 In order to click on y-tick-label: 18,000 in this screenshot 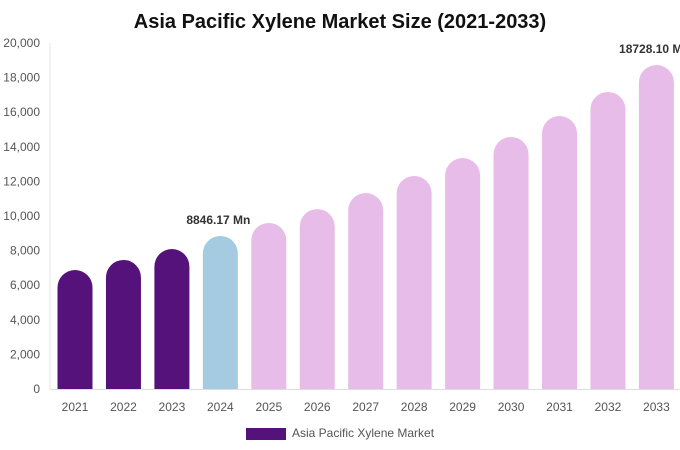, I will do `click(21, 78)`.